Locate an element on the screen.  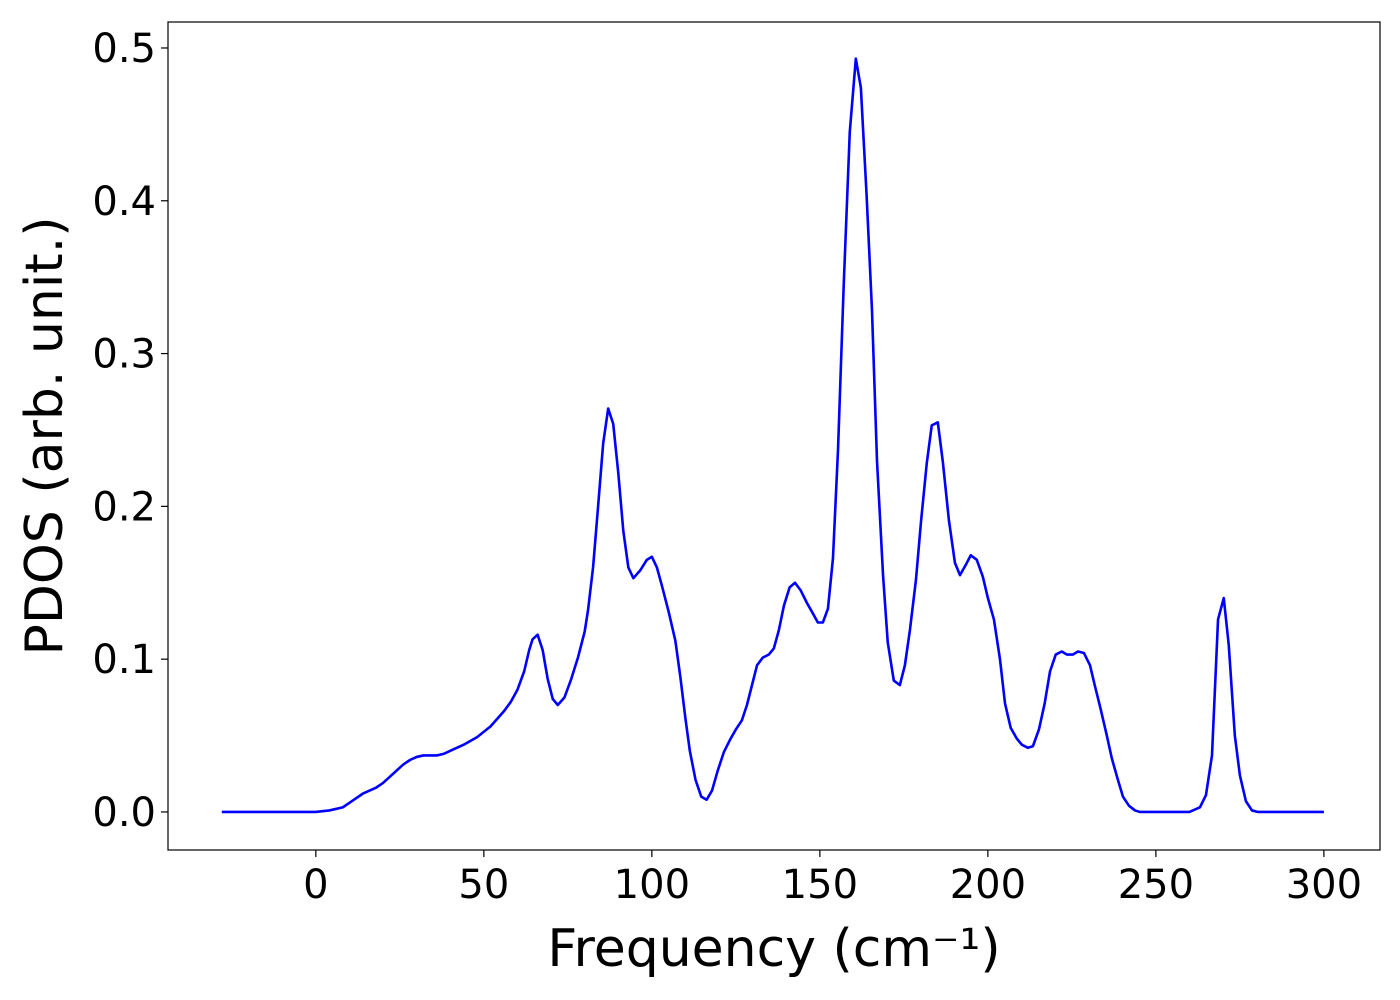
x-tick-label: 50 is located at coordinates (483, 885).